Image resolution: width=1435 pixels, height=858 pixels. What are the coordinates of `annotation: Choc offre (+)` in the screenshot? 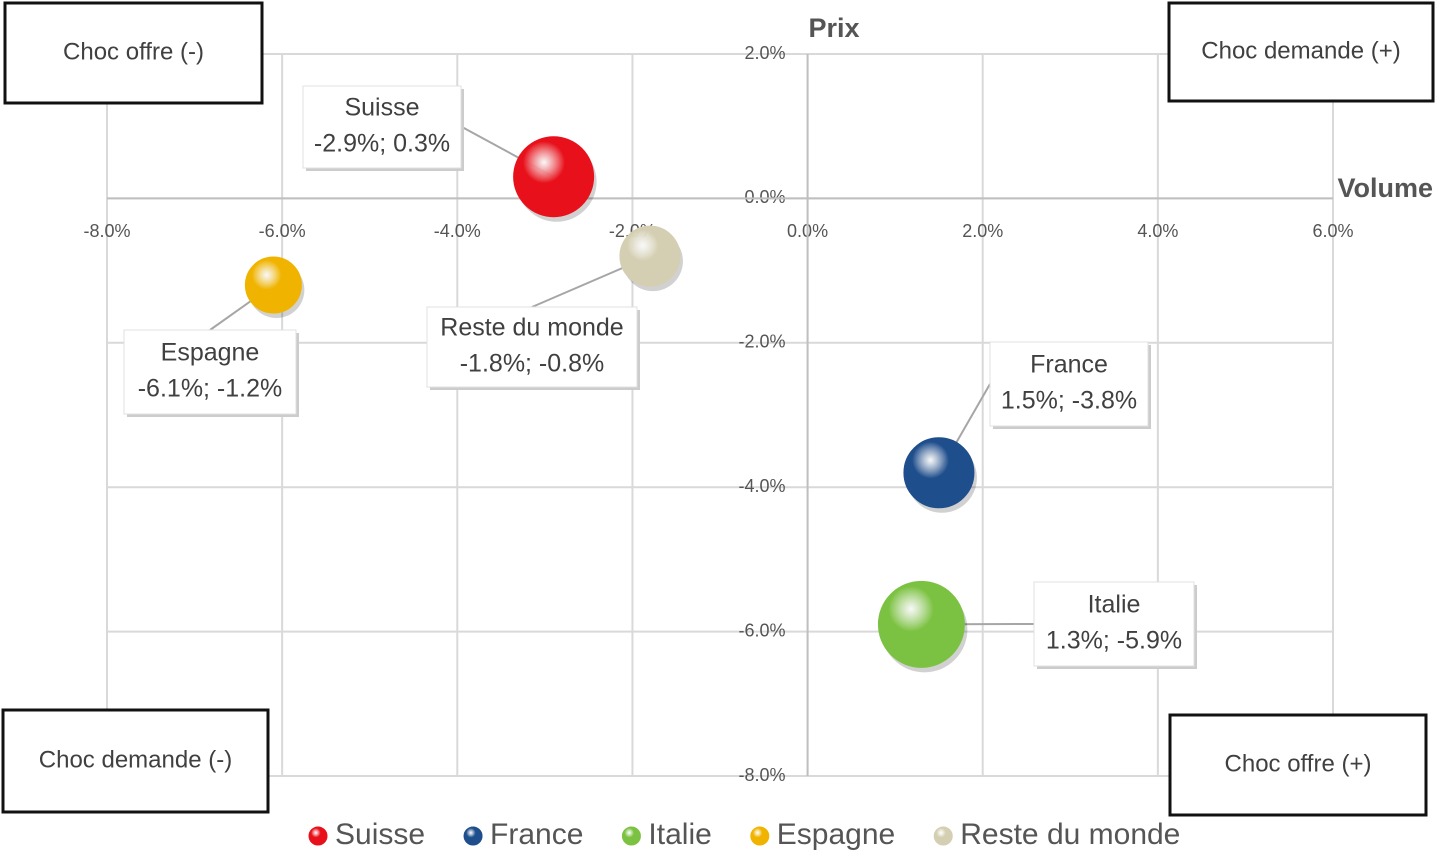 It's located at (1298, 763).